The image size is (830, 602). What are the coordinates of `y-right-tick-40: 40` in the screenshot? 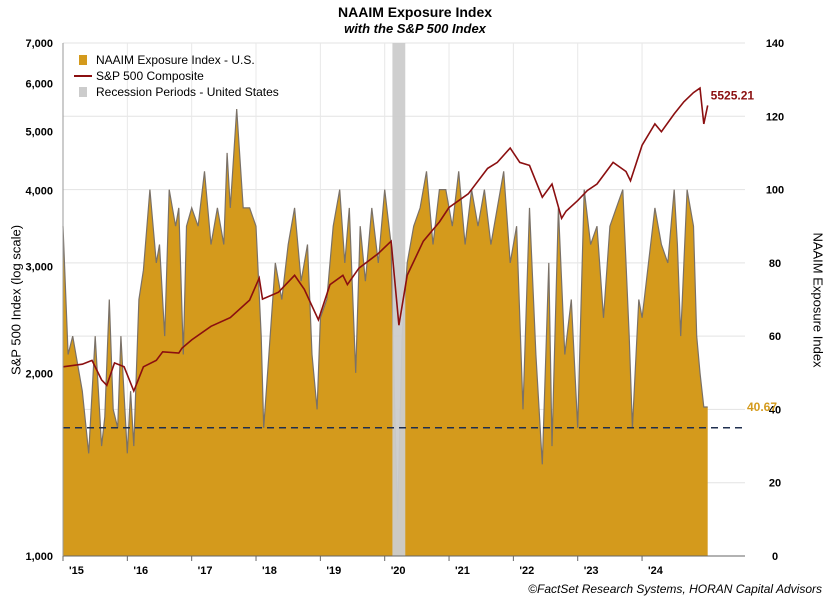 It's located at (775, 410).